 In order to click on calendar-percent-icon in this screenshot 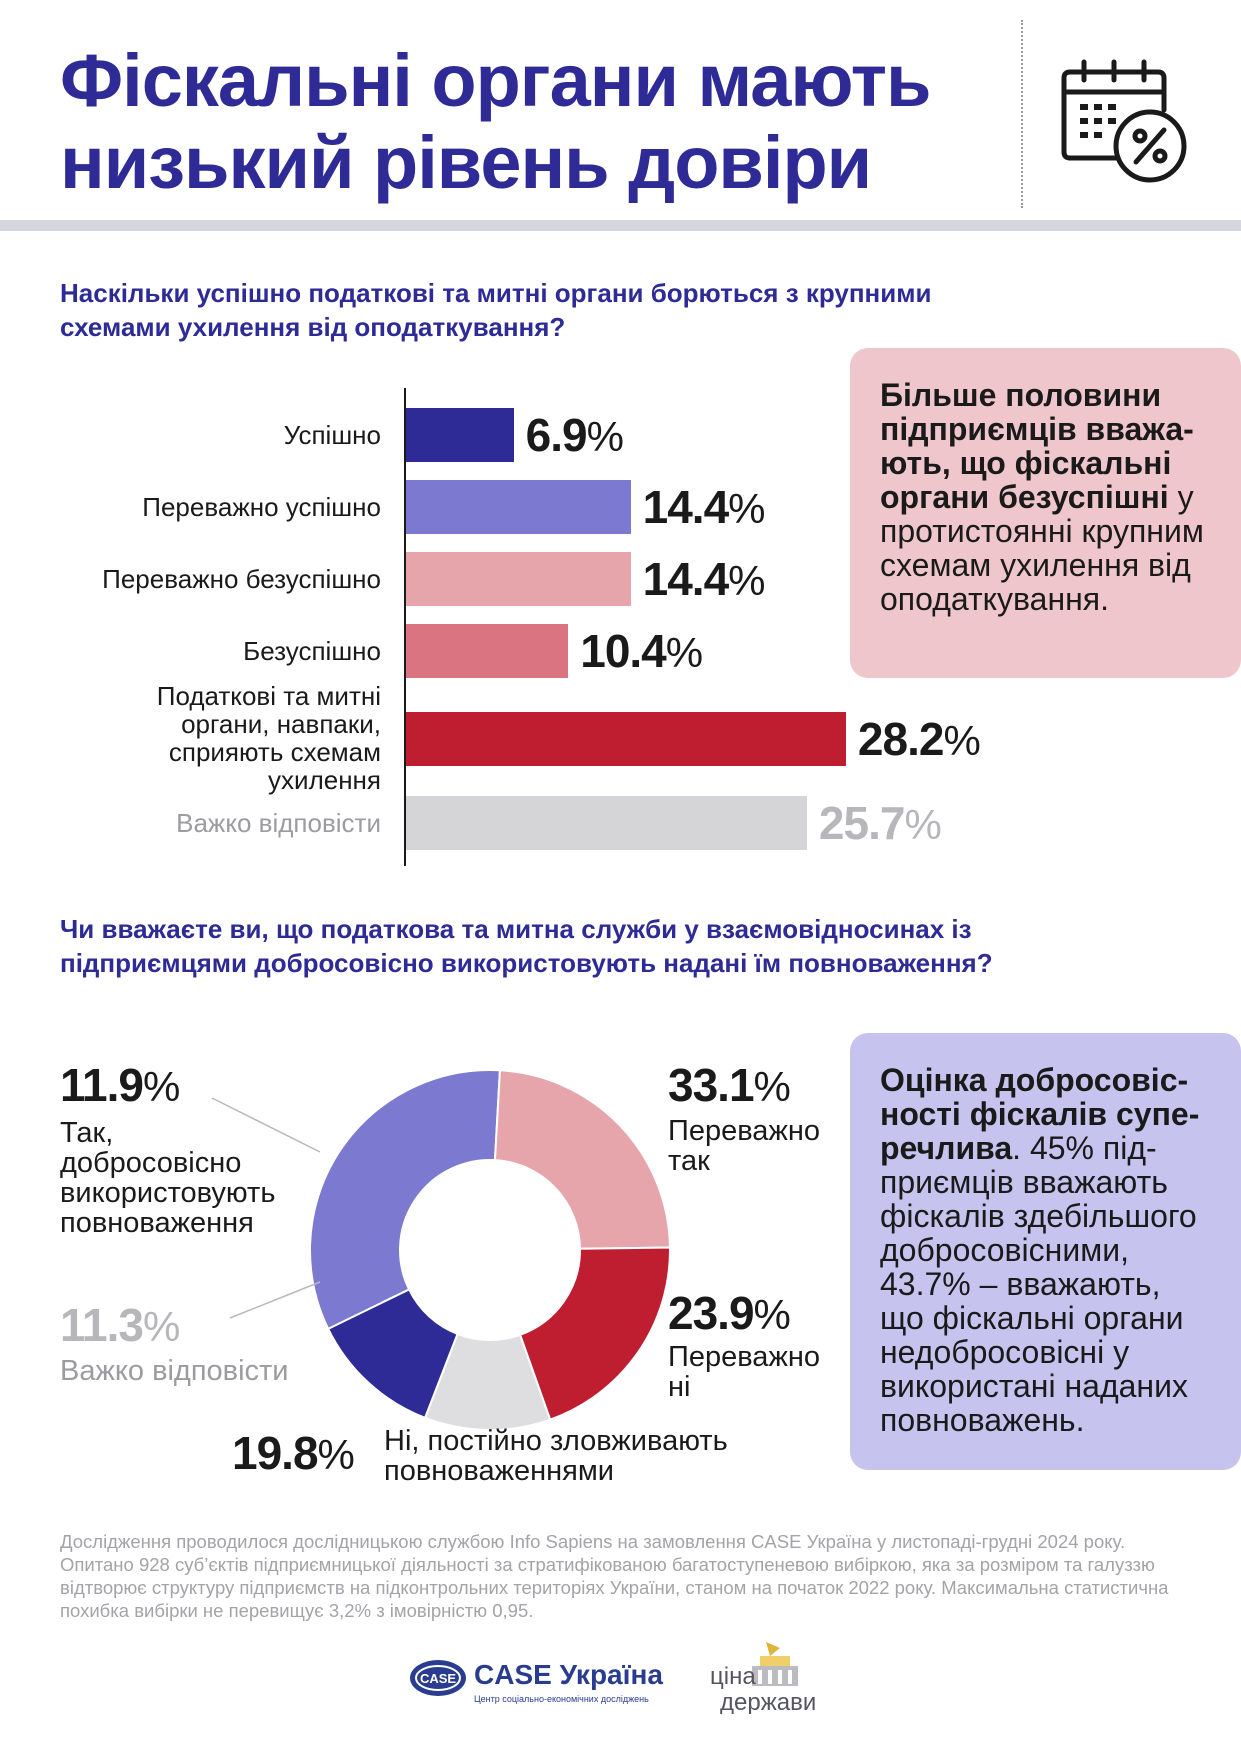, I will do `click(1124, 121)`.